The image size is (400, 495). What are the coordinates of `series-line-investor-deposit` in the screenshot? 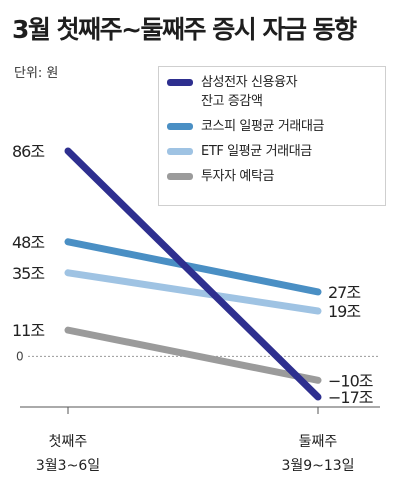 It's located at (193, 355).